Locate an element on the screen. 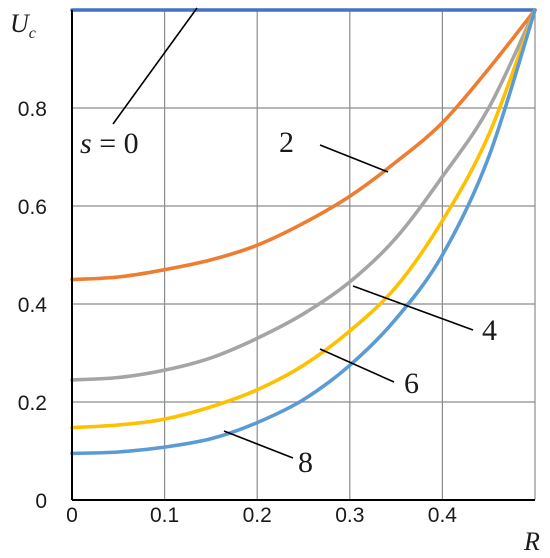 This screenshot has height=558, width=550. y-tick-label: 0.6 is located at coordinates (32, 207).